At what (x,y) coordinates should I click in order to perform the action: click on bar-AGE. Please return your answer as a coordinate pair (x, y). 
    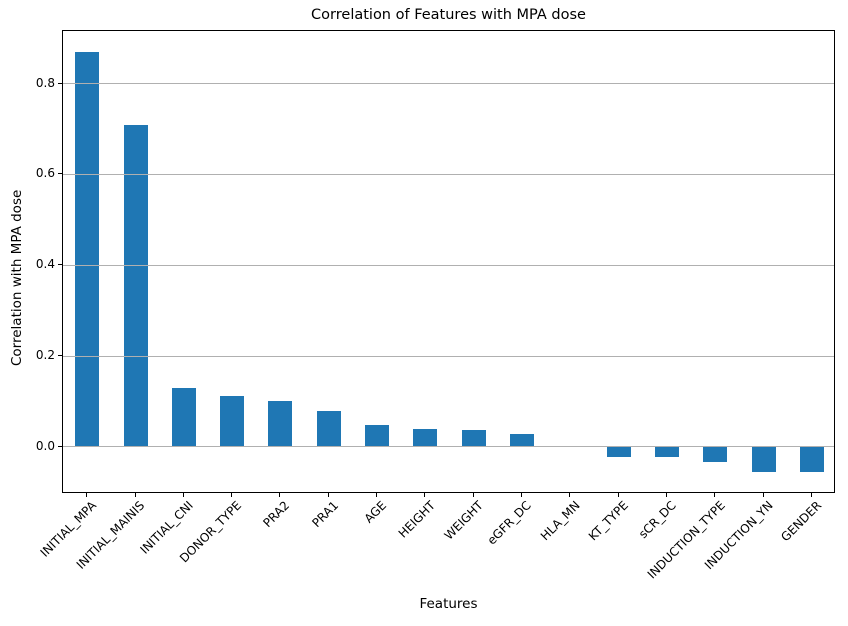
    Looking at the image, I should click on (377, 436).